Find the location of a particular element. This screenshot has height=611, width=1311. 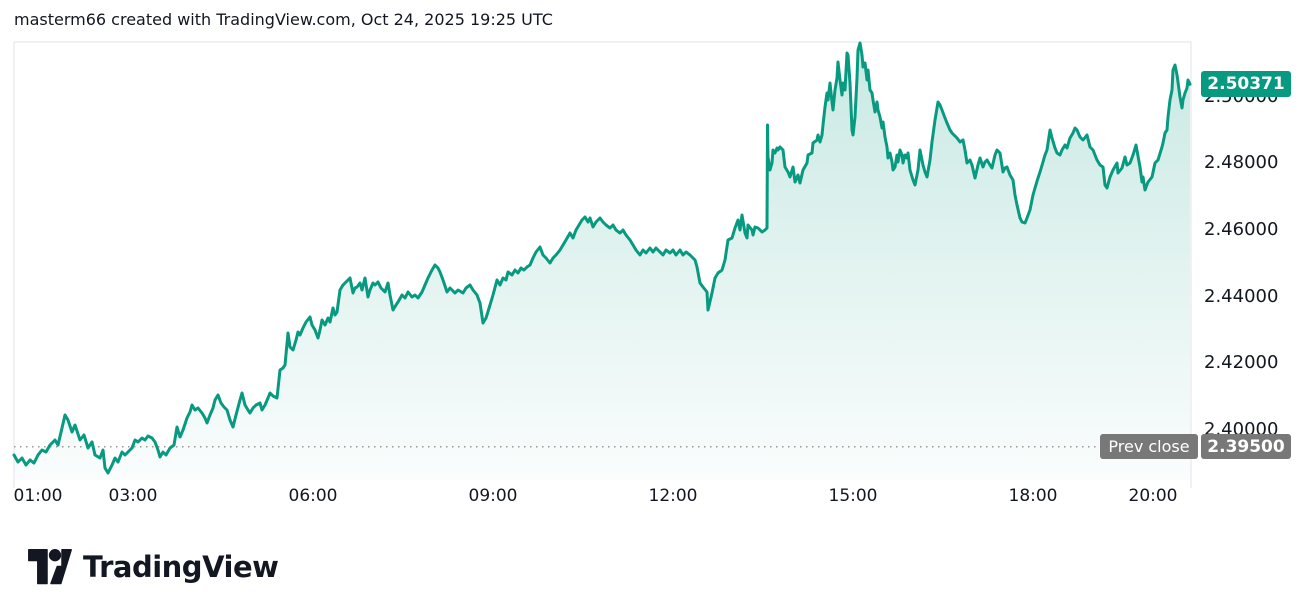

time-tick-label: 18:00 is located at coordinates (1033, 496).